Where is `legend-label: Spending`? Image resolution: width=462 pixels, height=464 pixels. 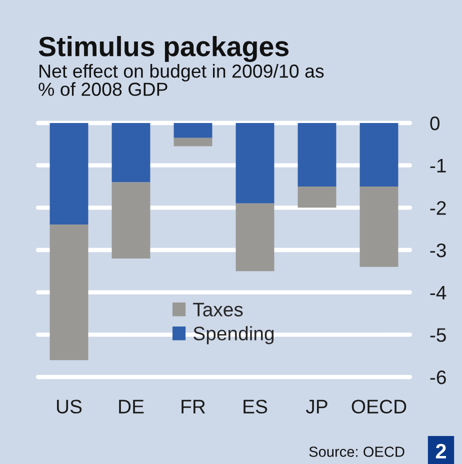 legend-label: Spending is located at coordinates (234, 335).